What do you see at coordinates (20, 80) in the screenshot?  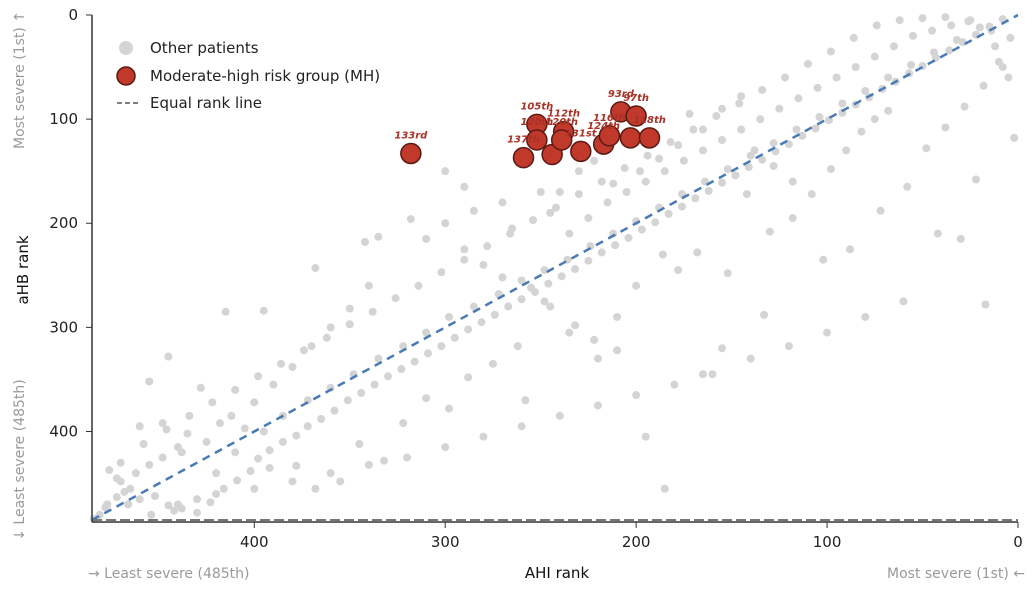 I see `y-most-severe-label: Most severe (1st) ↑` at bounding box center [20, 80].